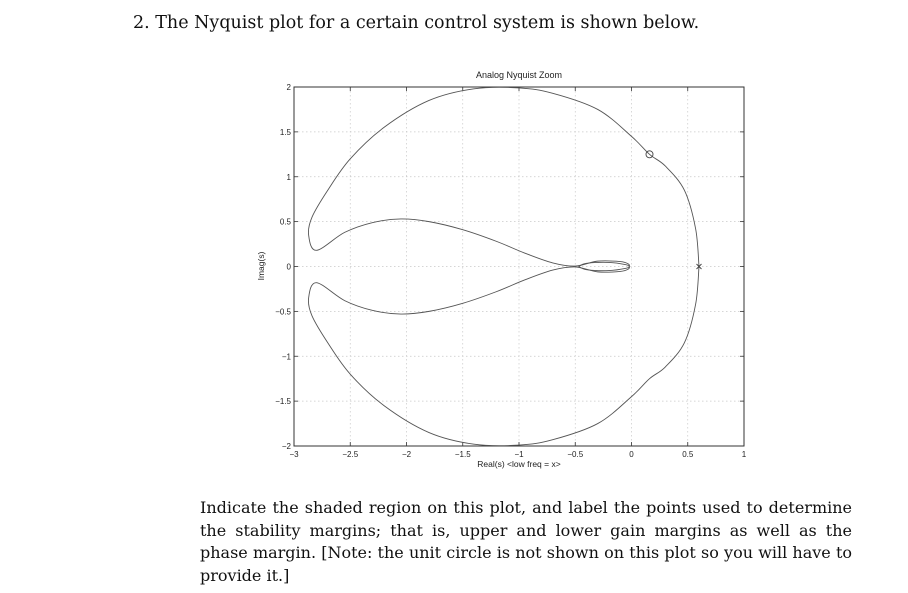 This screenshot has width=908, height=593. What do you see at coordinates (289, 267) in the screenshot?
I see `y-tick-label: 0` at bounding box center [289, 267].